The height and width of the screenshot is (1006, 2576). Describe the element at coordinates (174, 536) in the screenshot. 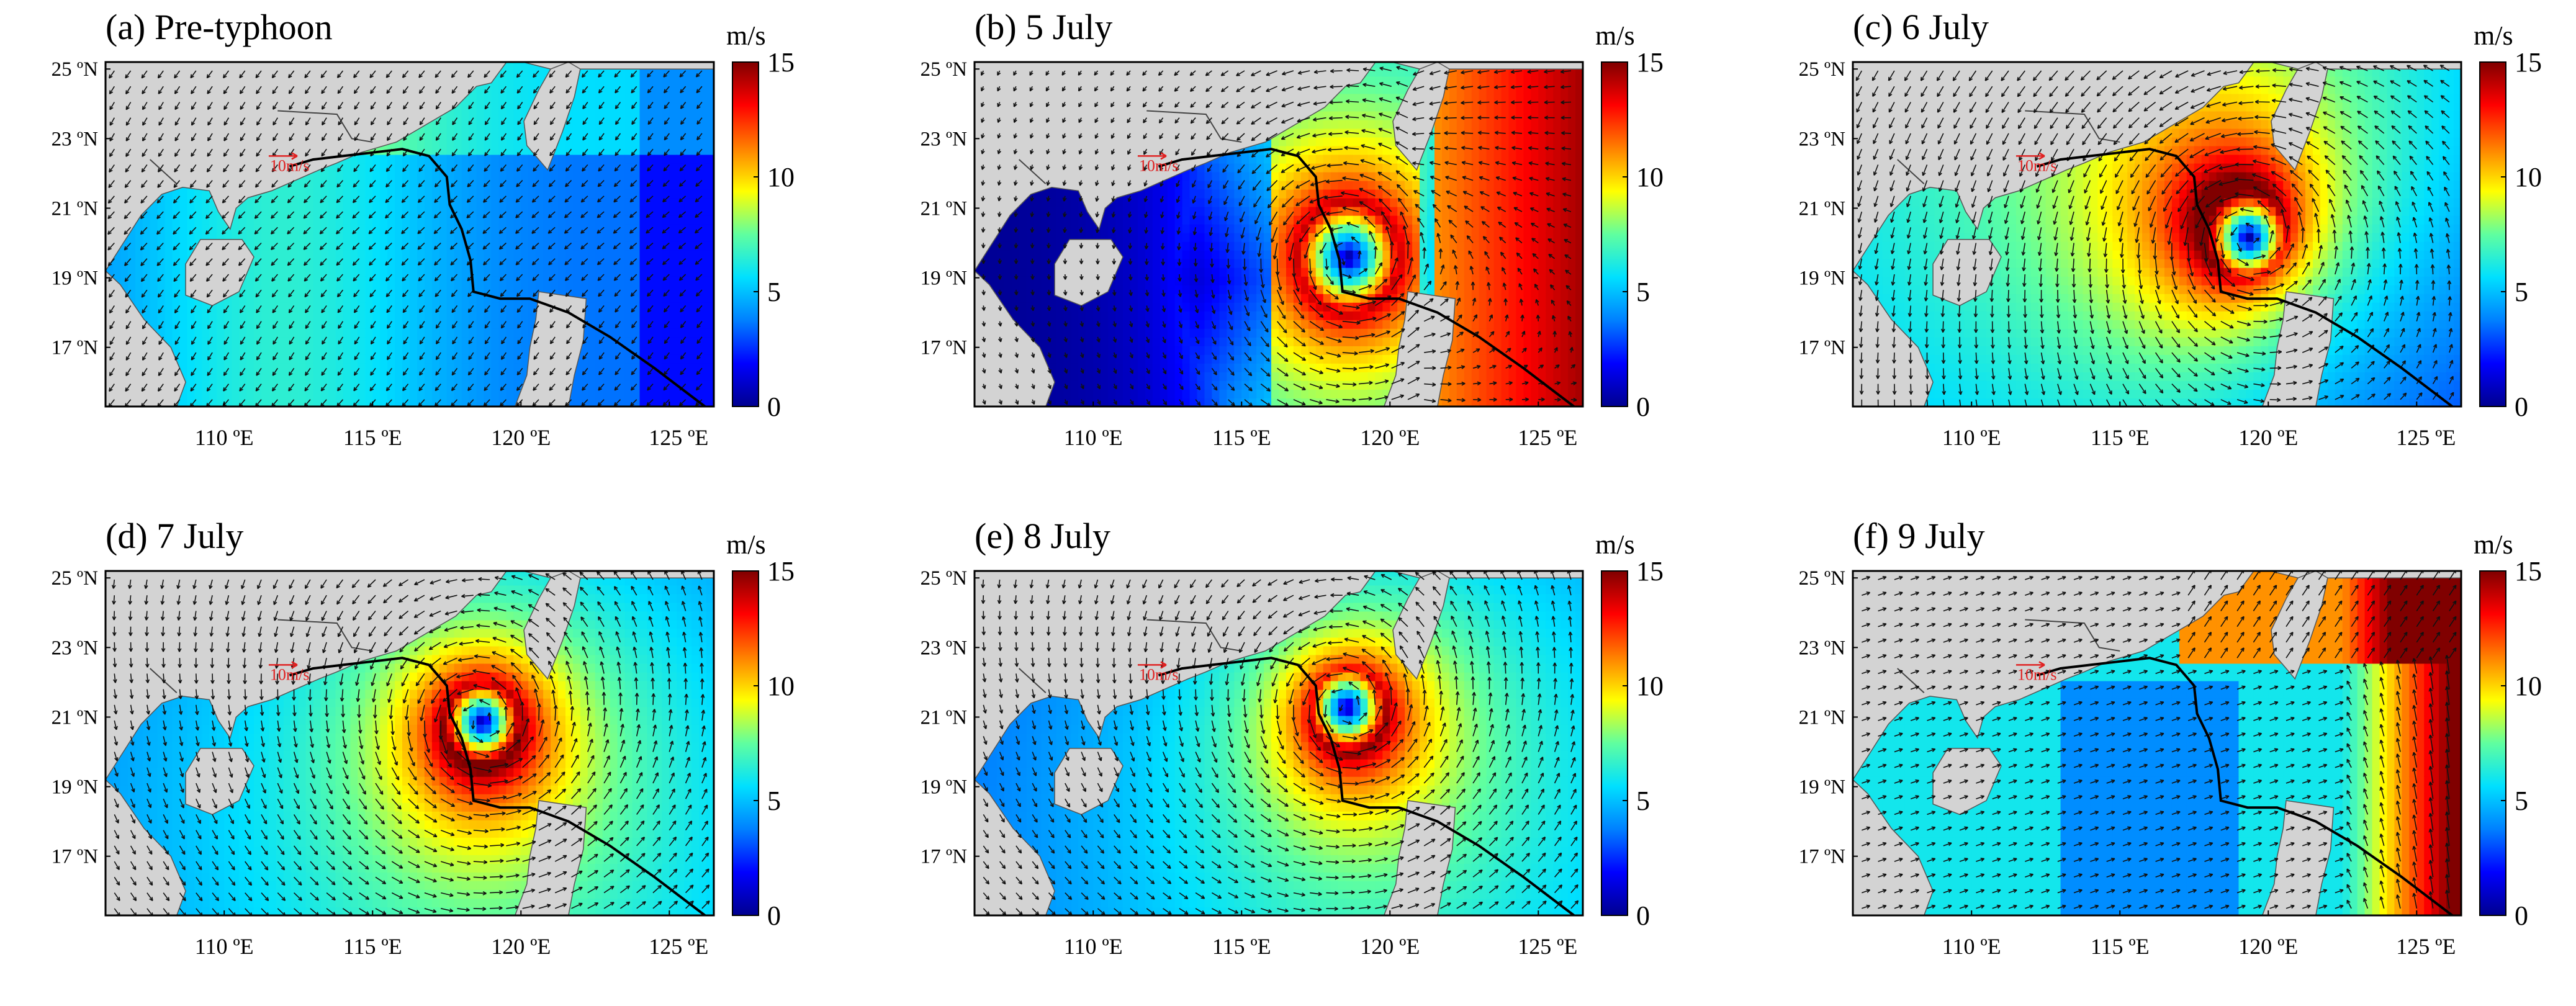

I see `panel-title: (d) 7 July` at that location.